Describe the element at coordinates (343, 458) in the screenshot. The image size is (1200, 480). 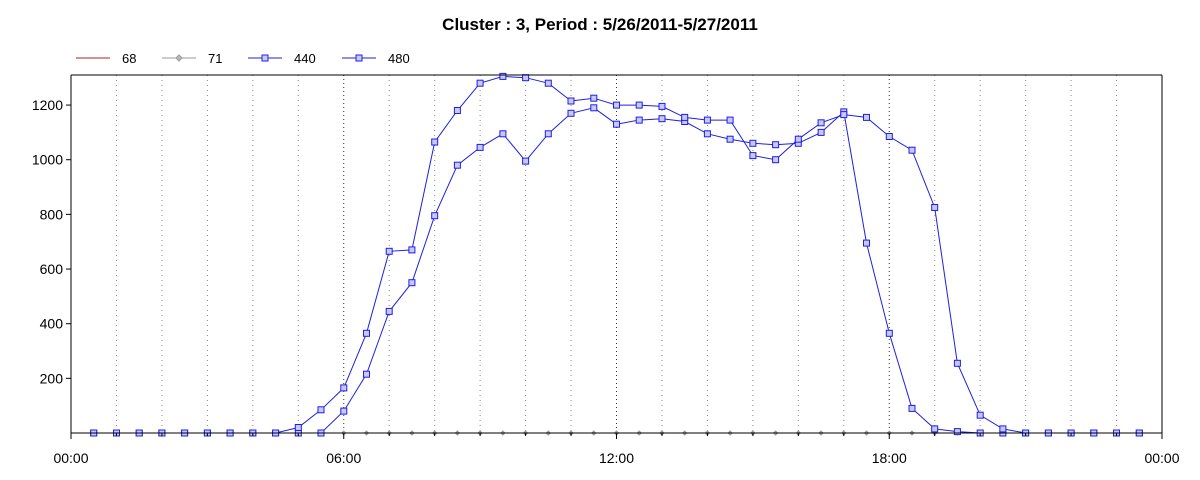
I see `x-tick-label: 06:00` at that location.